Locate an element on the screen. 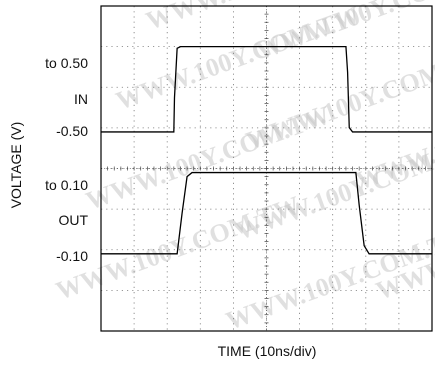 The height and width of the screenshot is (365, 435). y-axis-label: VOLTAGE (V) is located at coordinates (16, 165).